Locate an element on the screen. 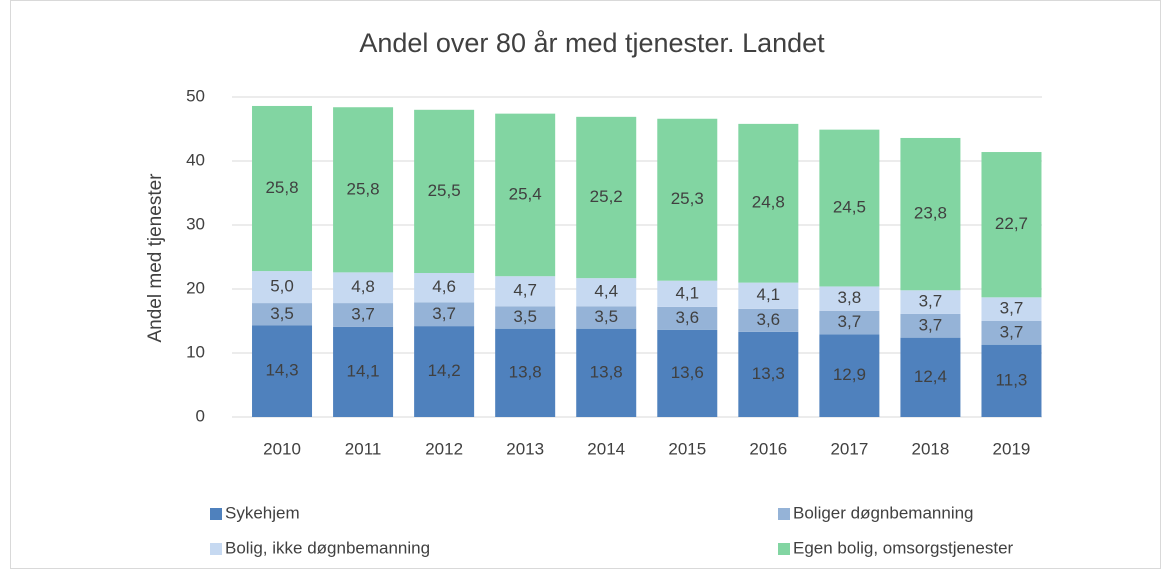 Image resolution: width=1173 pixels, height=570 pixels. data-label: 23,8 is located at coordinates (930, 213).